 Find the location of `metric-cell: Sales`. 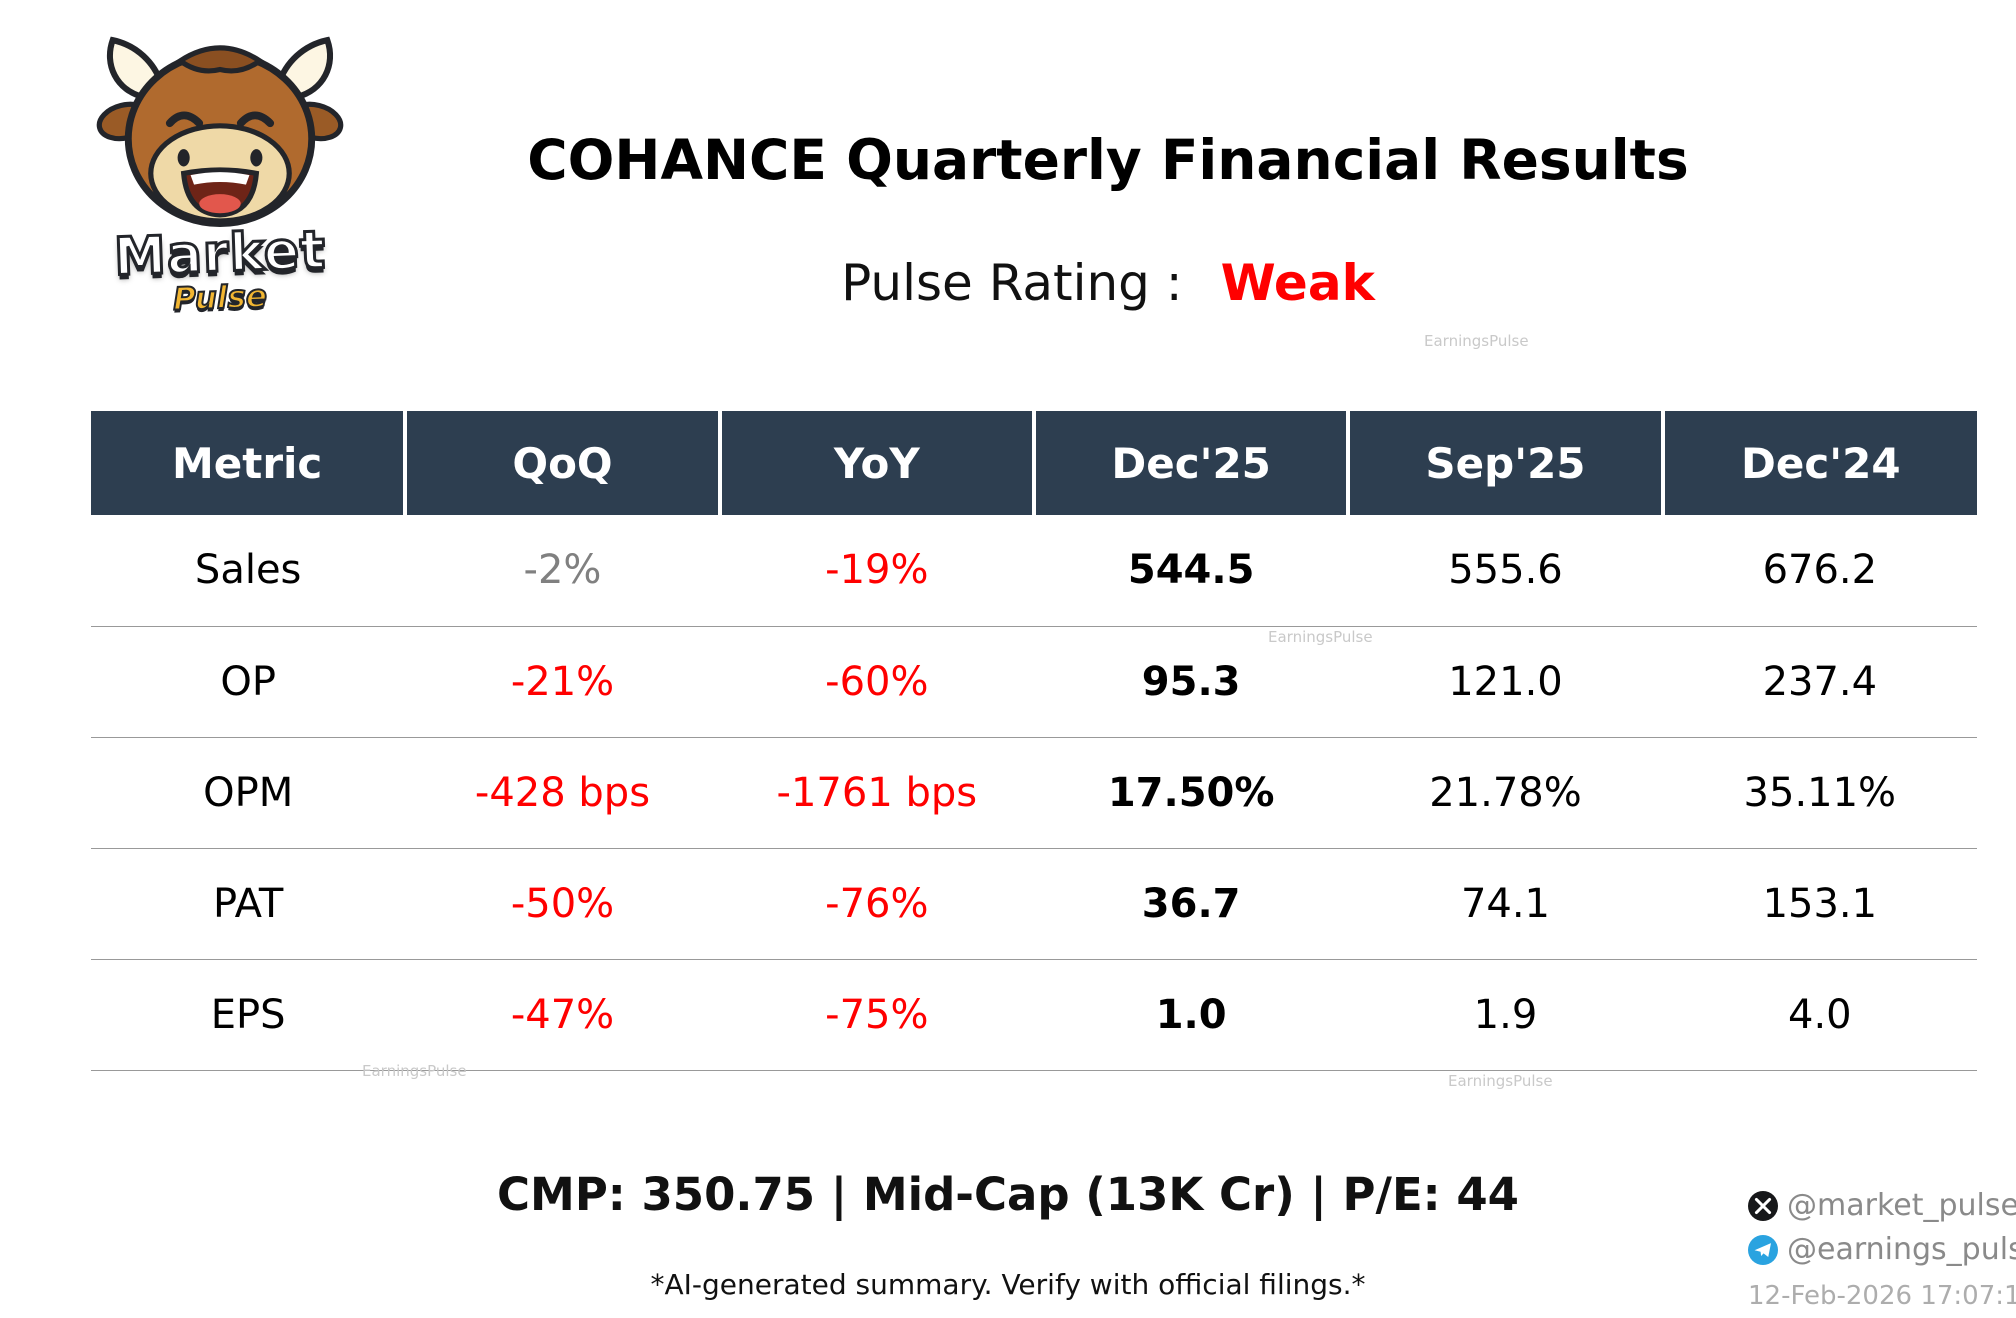

metric-cell: Sales is located at coordinates (248, 571).